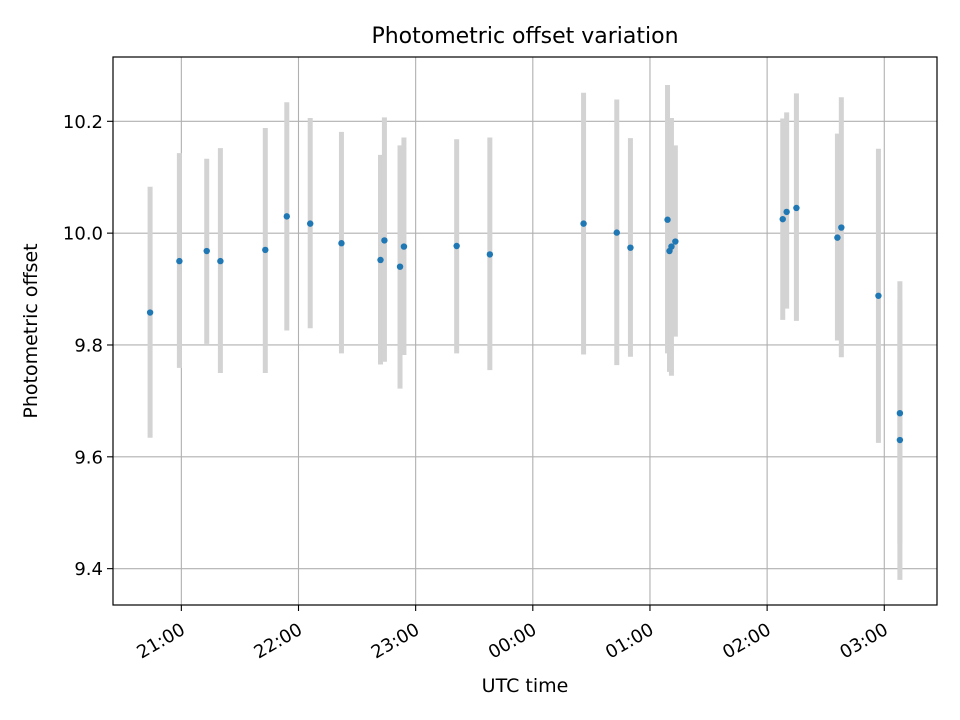 This screenshot has height=720, width=960. Describe the element at coordinates (31, 330) in the screenshot. I see `y-axis-label: Photometric offset` at that location.